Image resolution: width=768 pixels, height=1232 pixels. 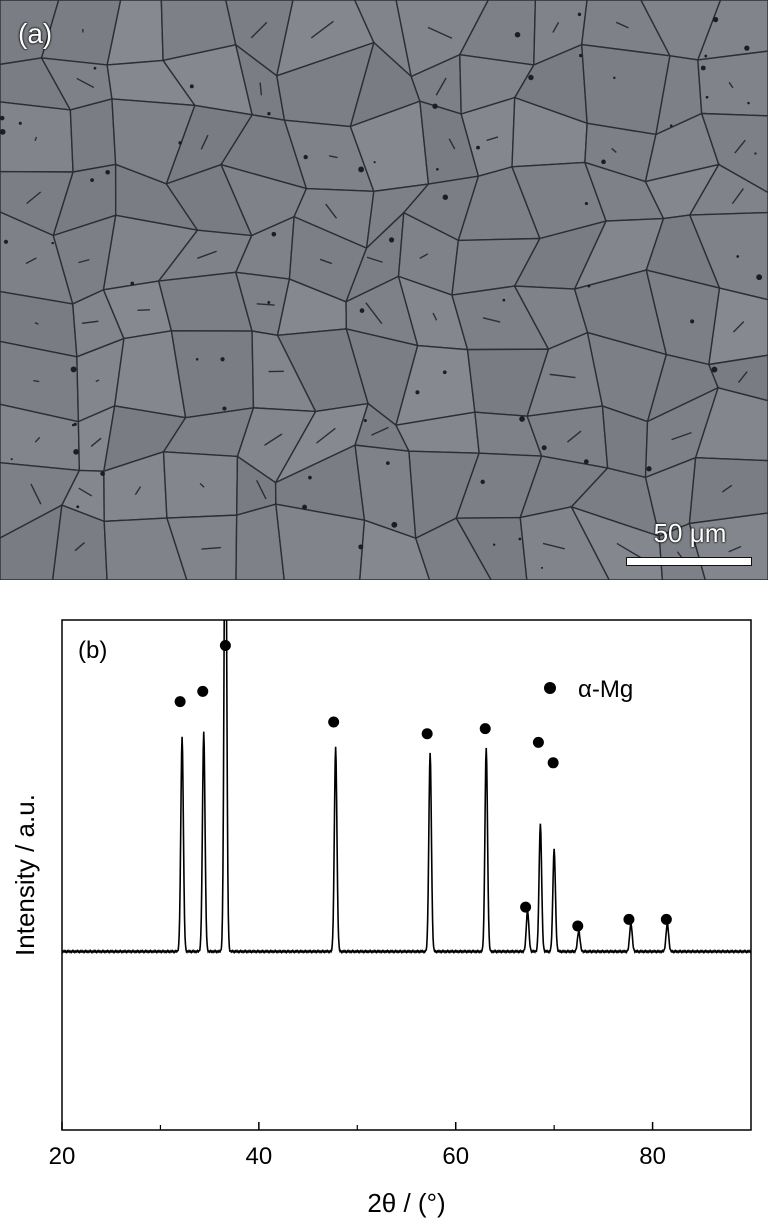 What do you see at coordinates (689, 561) in the screenshot?
I see `scale-bar` at bounding box center [689, 561].